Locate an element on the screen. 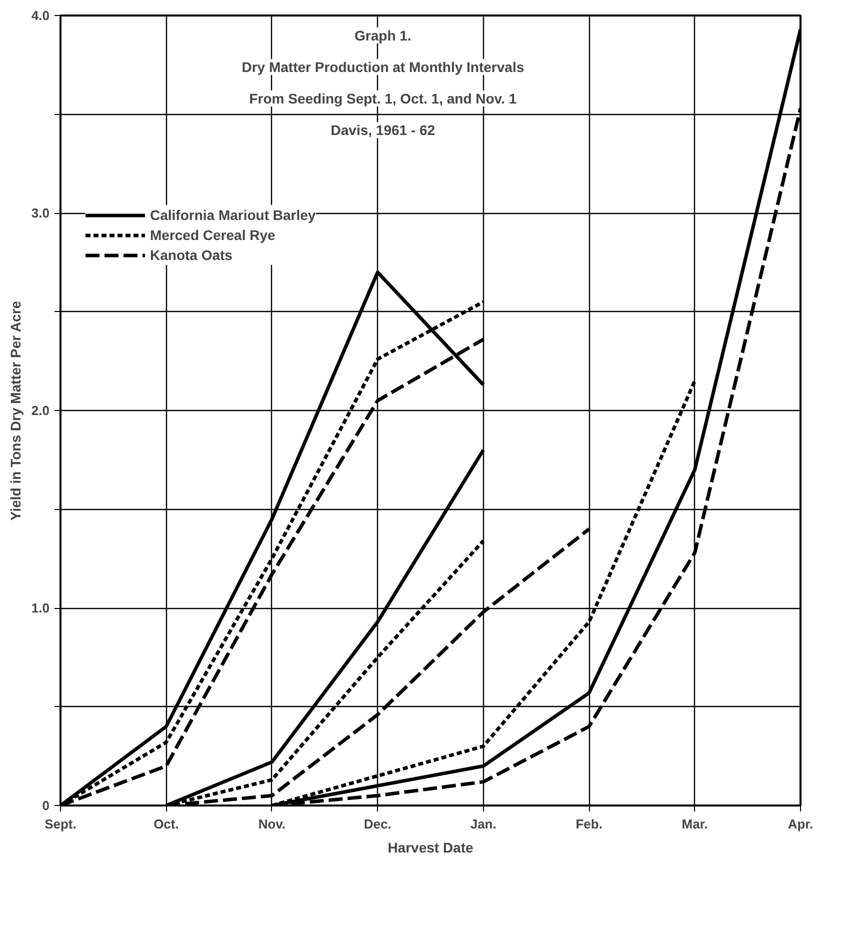 Image resolution: width=841 pixels, height=936 pixels. x-axis-title: Harvest Date is located at coordinates (431, 848).